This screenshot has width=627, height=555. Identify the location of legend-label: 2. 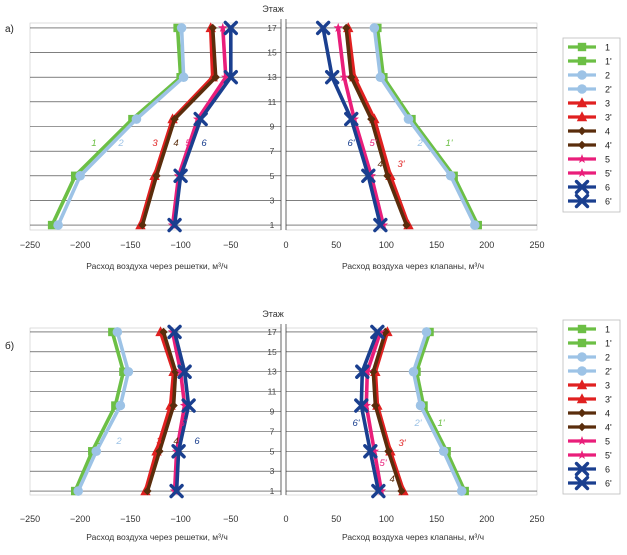
(607, 358).